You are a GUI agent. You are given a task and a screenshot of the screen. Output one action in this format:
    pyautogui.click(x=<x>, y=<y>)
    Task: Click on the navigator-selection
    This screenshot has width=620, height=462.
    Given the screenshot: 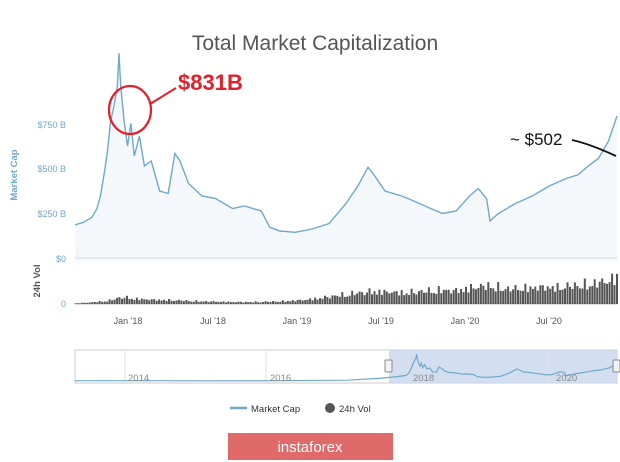 What is the action you would take?
    pyautogui.click(x=503, y=366)
    